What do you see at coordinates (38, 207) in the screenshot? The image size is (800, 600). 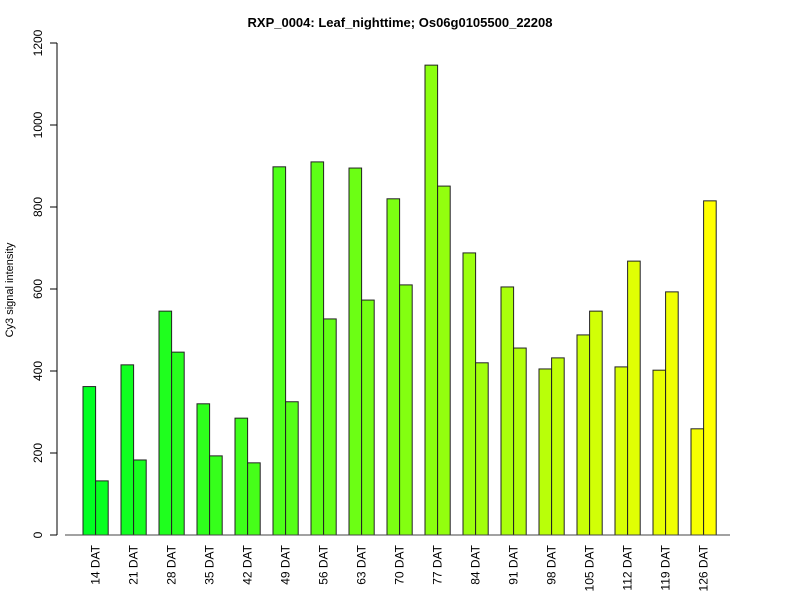 I see `y-tick-label: 800` at bounding box center [38, 207].